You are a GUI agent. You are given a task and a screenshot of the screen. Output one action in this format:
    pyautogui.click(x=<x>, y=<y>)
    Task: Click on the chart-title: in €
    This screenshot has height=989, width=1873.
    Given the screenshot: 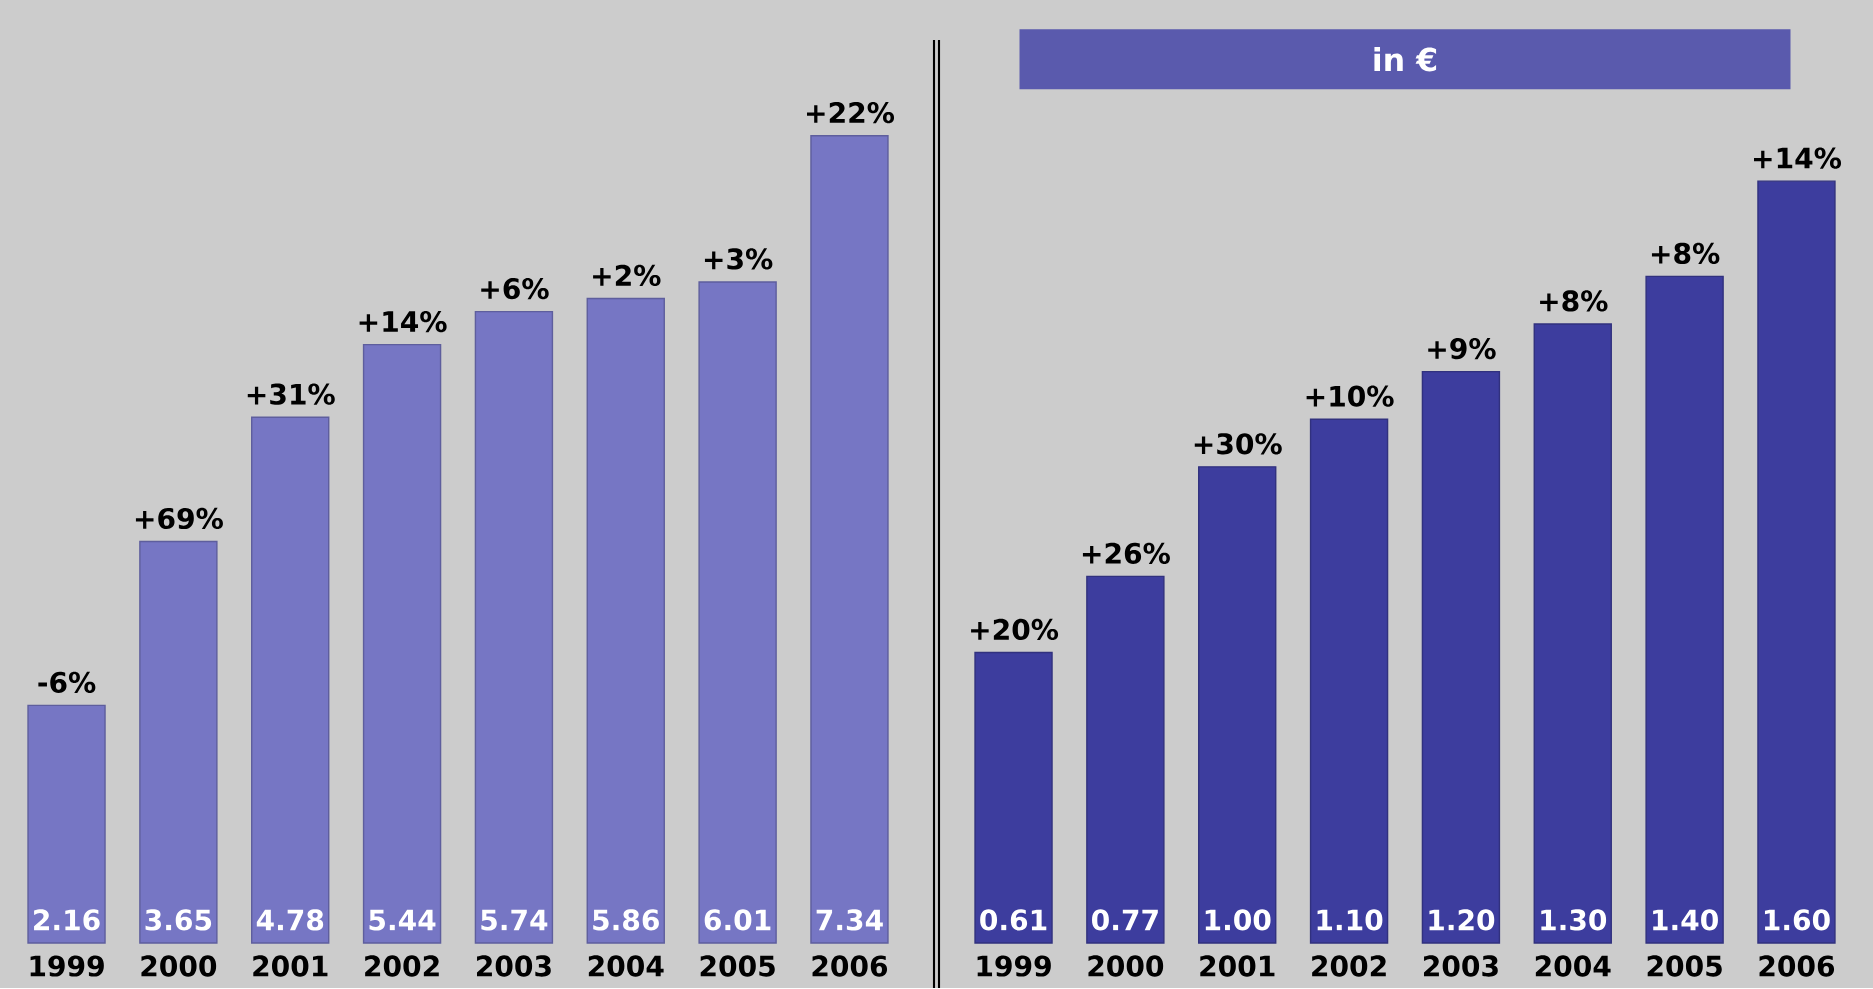 What is the action you would take?
    pyautogui.click(x=1405, y=59)
    